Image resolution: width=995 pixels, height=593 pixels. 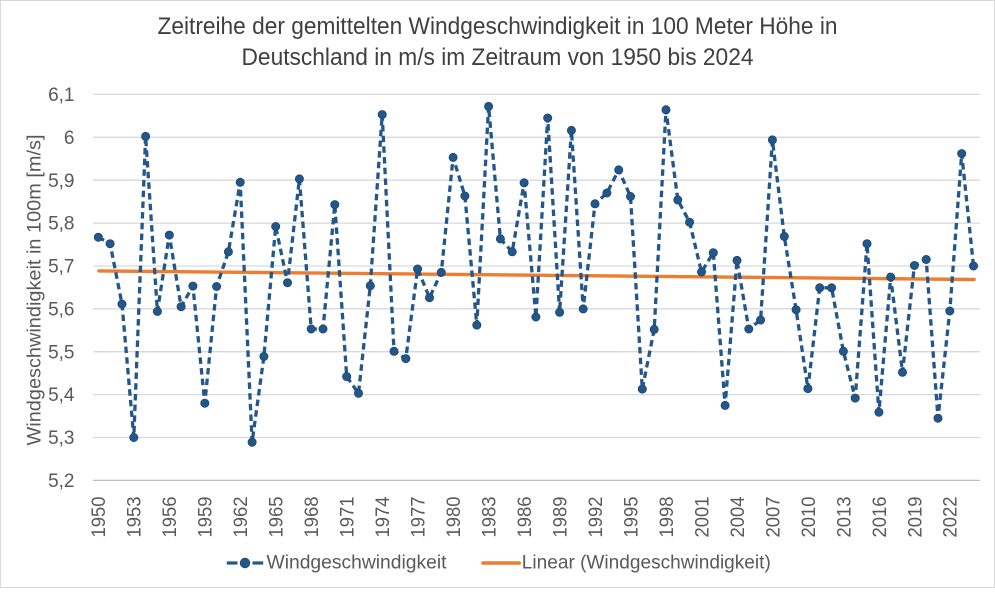 What do you see at coordinates (844, 517) in the screenshot?
I see `svg-text: 2013` at bounding box center [844, 517].